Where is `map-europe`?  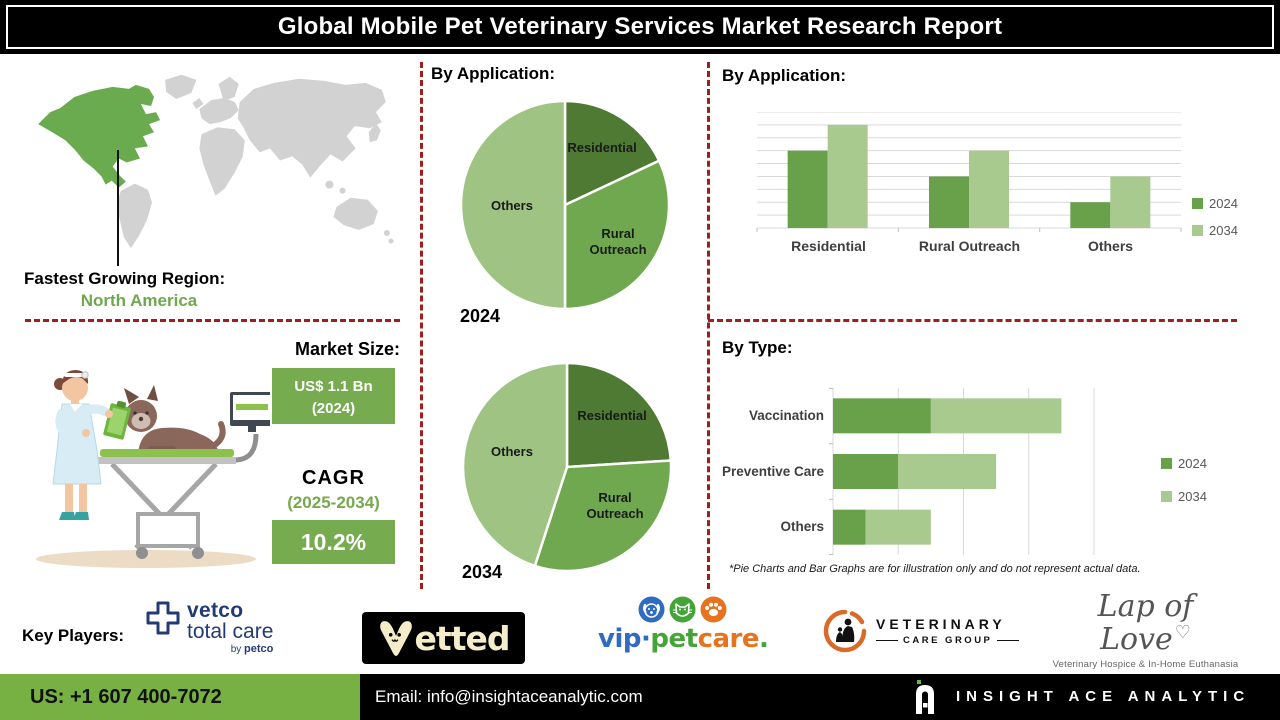 map-europe is located at coordinates (219, 111).